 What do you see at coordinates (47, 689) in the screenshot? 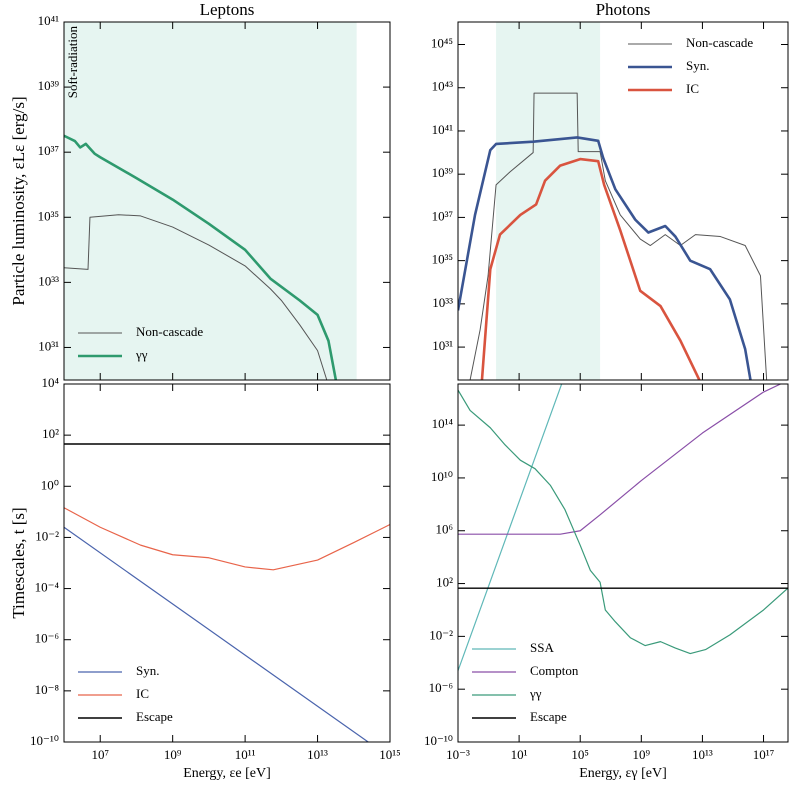
I see `y-tick-label: 10⁻⁸` at bounding box center [47, 689].